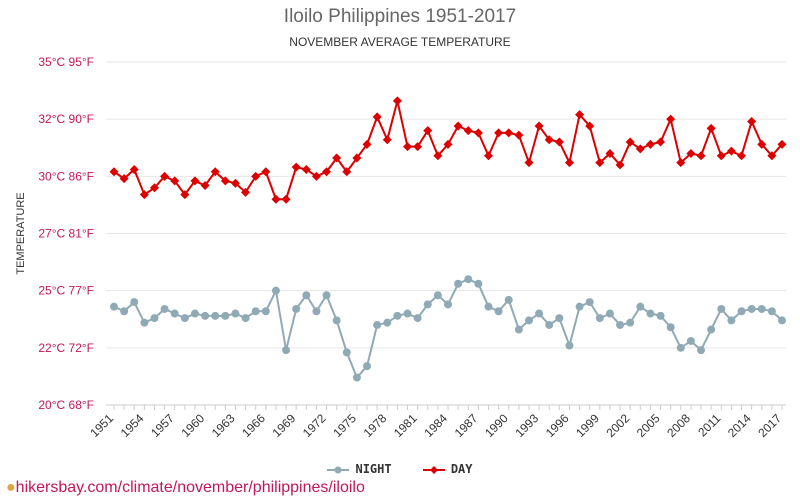  I want to click on y-tick-label: 30°C 86°F, so click(66, 176).